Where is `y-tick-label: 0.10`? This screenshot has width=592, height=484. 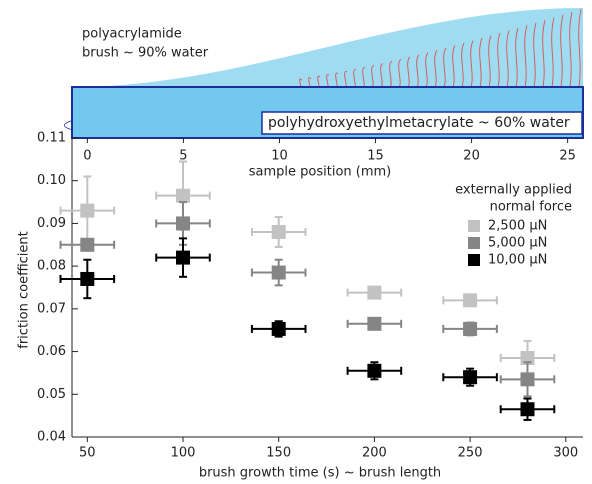
y-tick-label: 0.10 is located at coordinates (51, 180).